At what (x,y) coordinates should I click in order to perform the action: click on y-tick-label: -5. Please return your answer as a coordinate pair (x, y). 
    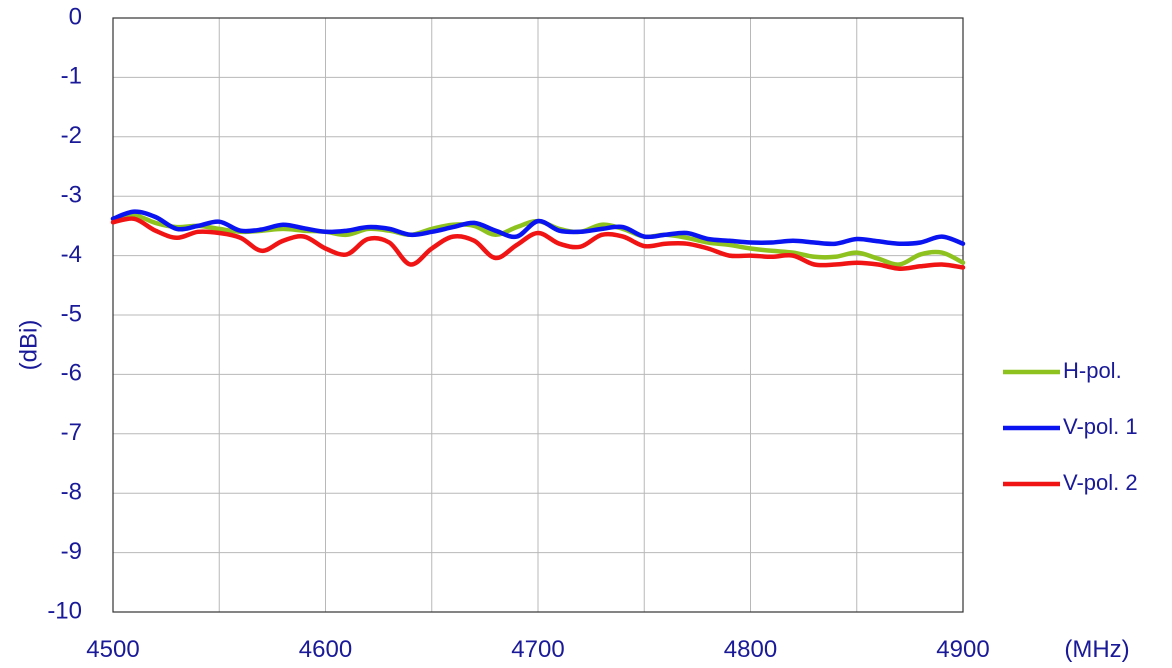
    Looking at the image, I should click on (71, 313).